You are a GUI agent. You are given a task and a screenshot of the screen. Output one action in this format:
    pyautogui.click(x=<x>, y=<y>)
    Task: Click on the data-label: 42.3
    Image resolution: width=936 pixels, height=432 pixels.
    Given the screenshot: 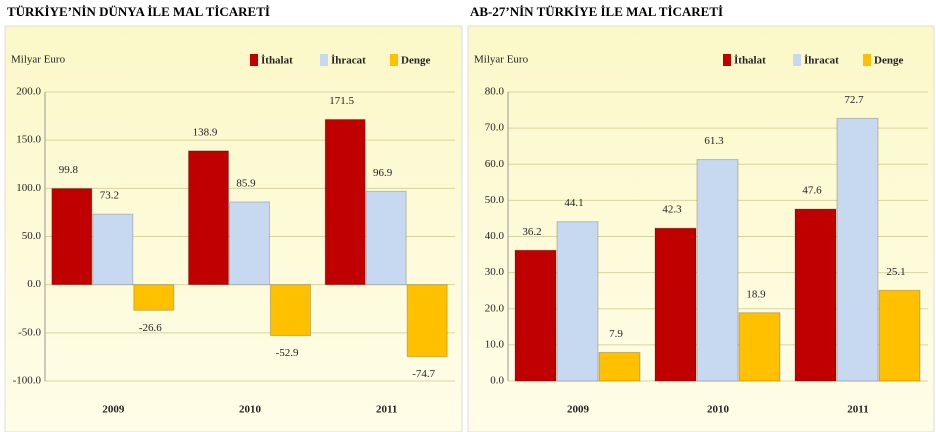 What is the action you would take?
    pyautogui.click(x=672, y=210)
    